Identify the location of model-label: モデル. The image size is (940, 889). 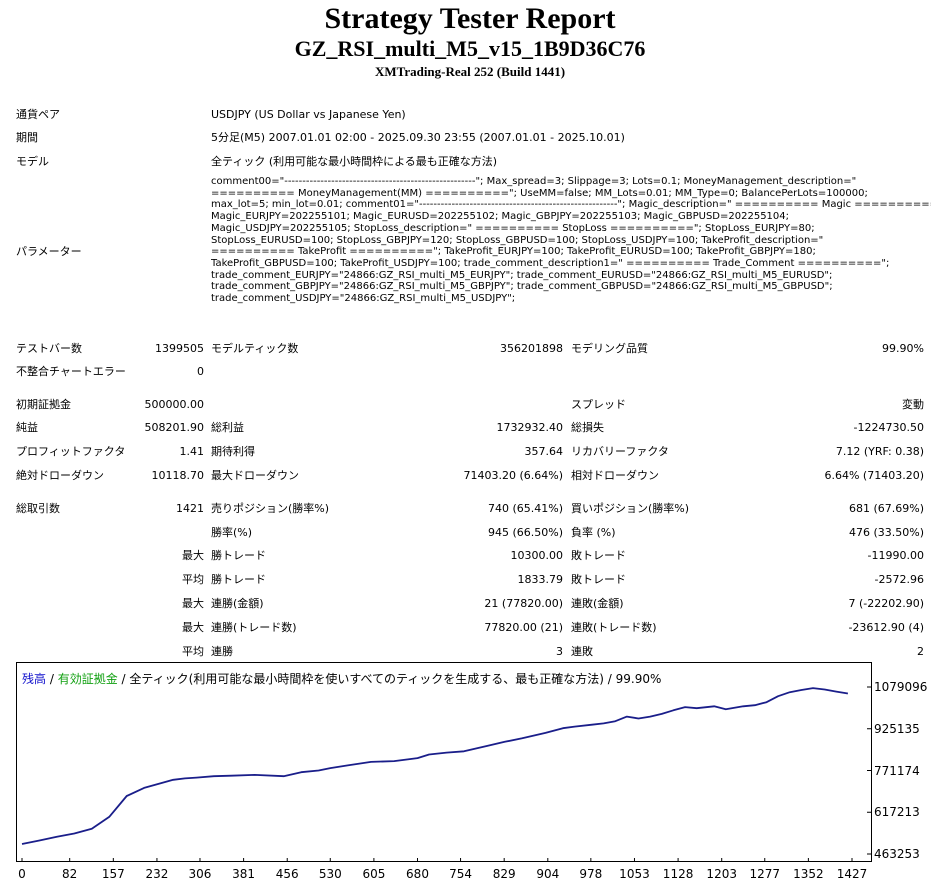
(32, 161).